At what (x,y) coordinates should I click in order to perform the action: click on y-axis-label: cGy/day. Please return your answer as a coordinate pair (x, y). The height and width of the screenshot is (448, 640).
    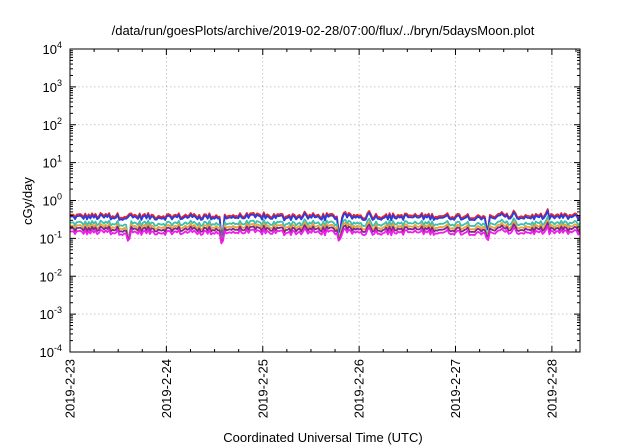
    Looking at the image, I should click on (27, 201).